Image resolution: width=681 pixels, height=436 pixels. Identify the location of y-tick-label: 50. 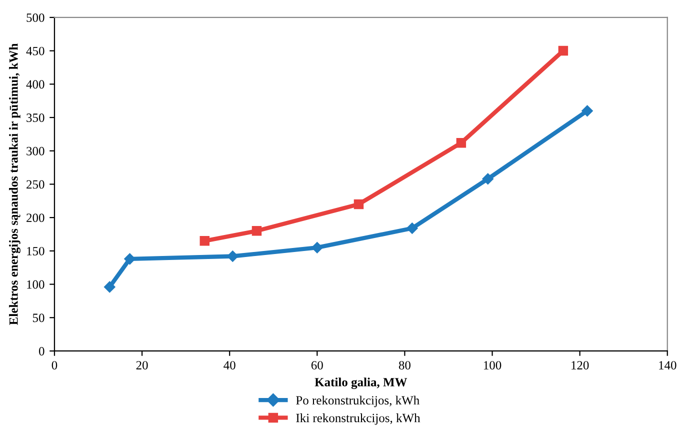
(38, 318).